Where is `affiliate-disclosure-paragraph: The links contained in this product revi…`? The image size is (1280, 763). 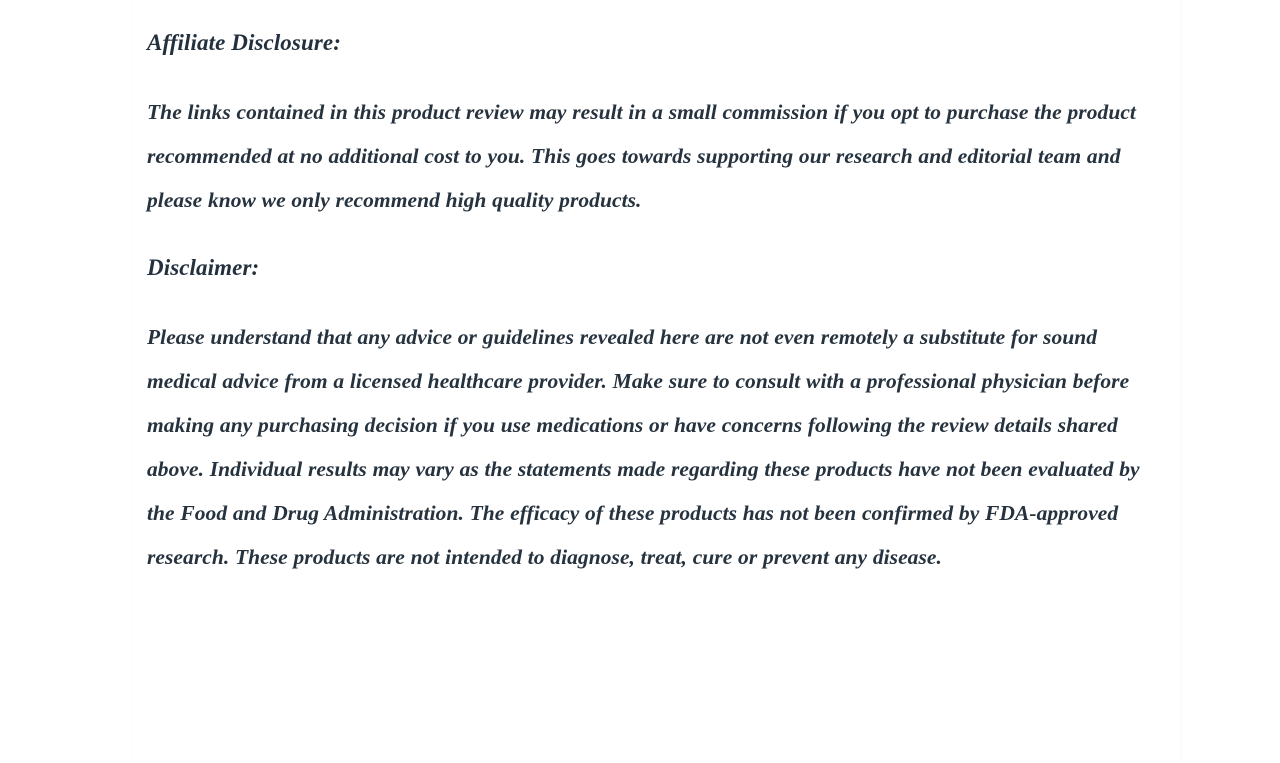 affiliate-disclosure-paragraph: The links contained in this product revi… is located at coordinates (641, 156).